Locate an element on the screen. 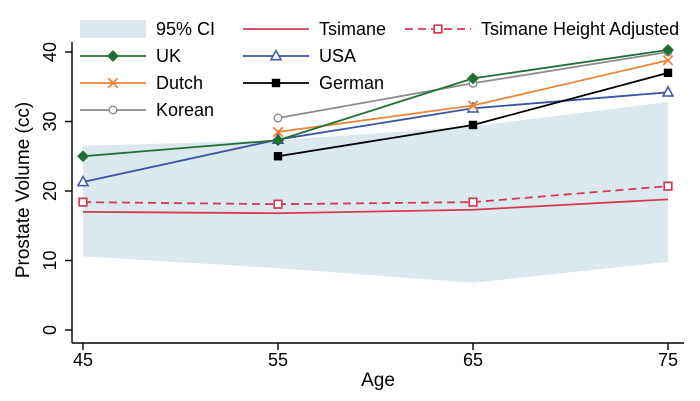 The width and height of the screenshot is (700, 401). series-tsimane is located at coordinates (375, 206).